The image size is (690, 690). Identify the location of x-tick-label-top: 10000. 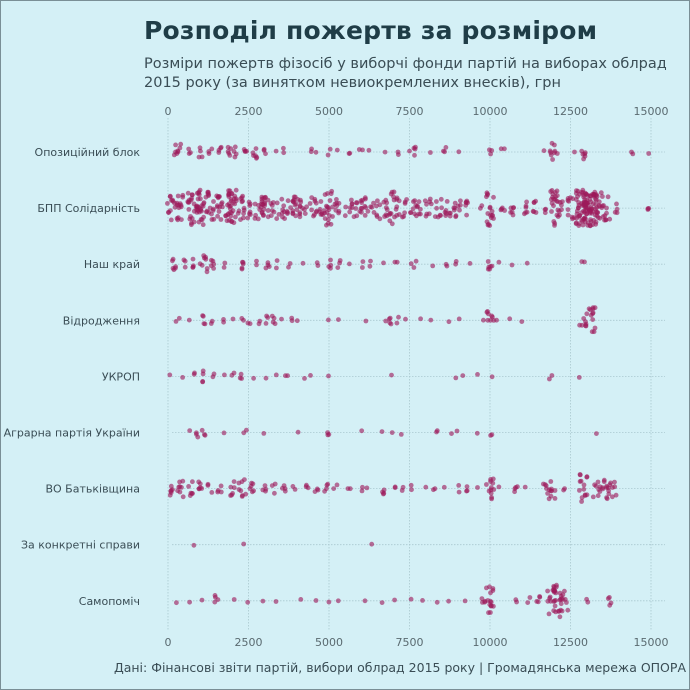
(490, 111).